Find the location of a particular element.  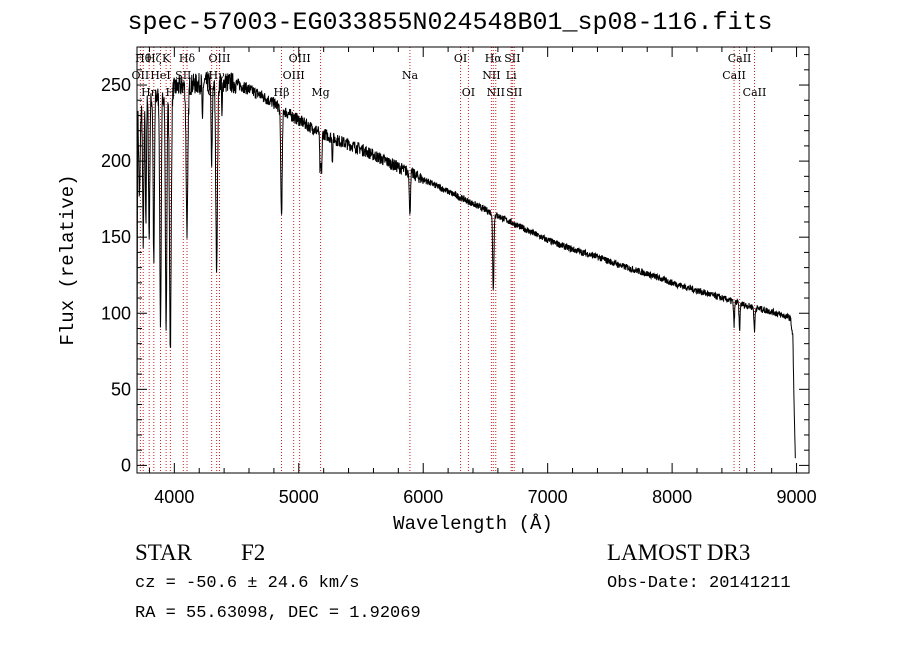

line-marker-label: Hδ is located at coordinates (187, 58).